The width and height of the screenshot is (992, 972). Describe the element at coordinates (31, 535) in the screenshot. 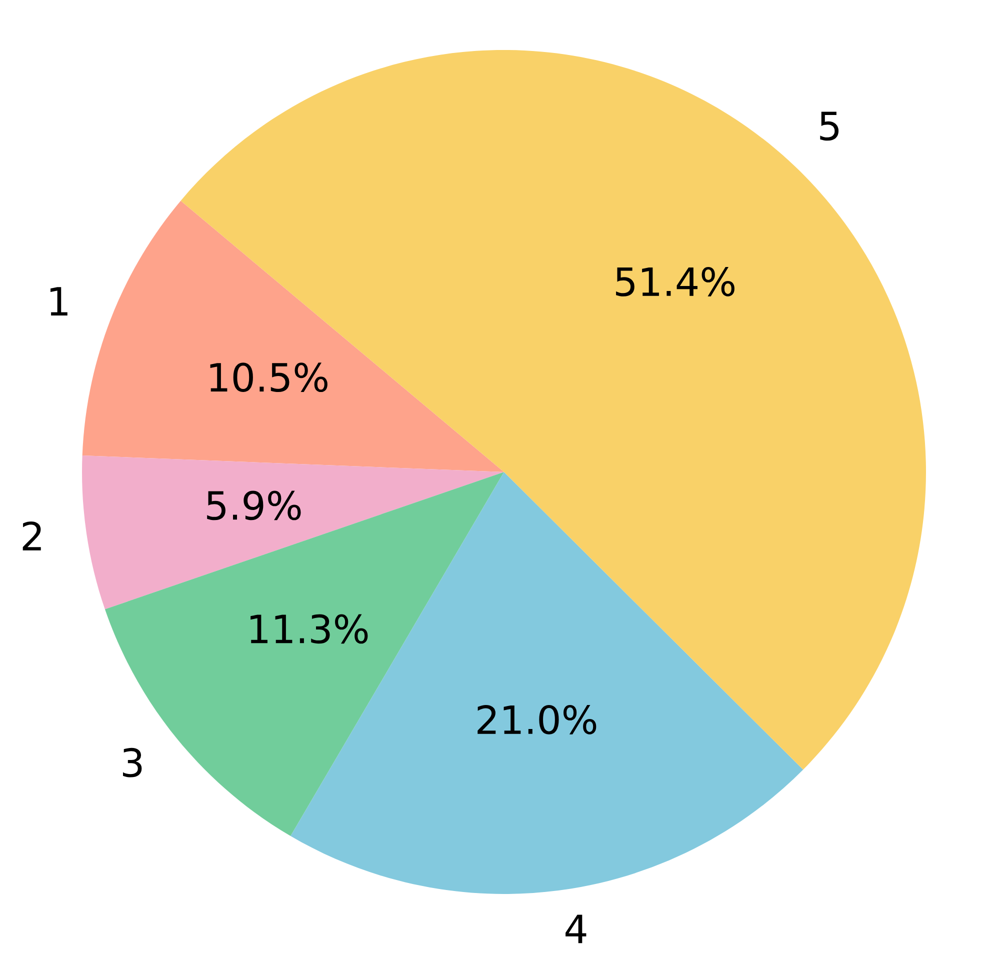

I see `slice-label: 2` at that location.